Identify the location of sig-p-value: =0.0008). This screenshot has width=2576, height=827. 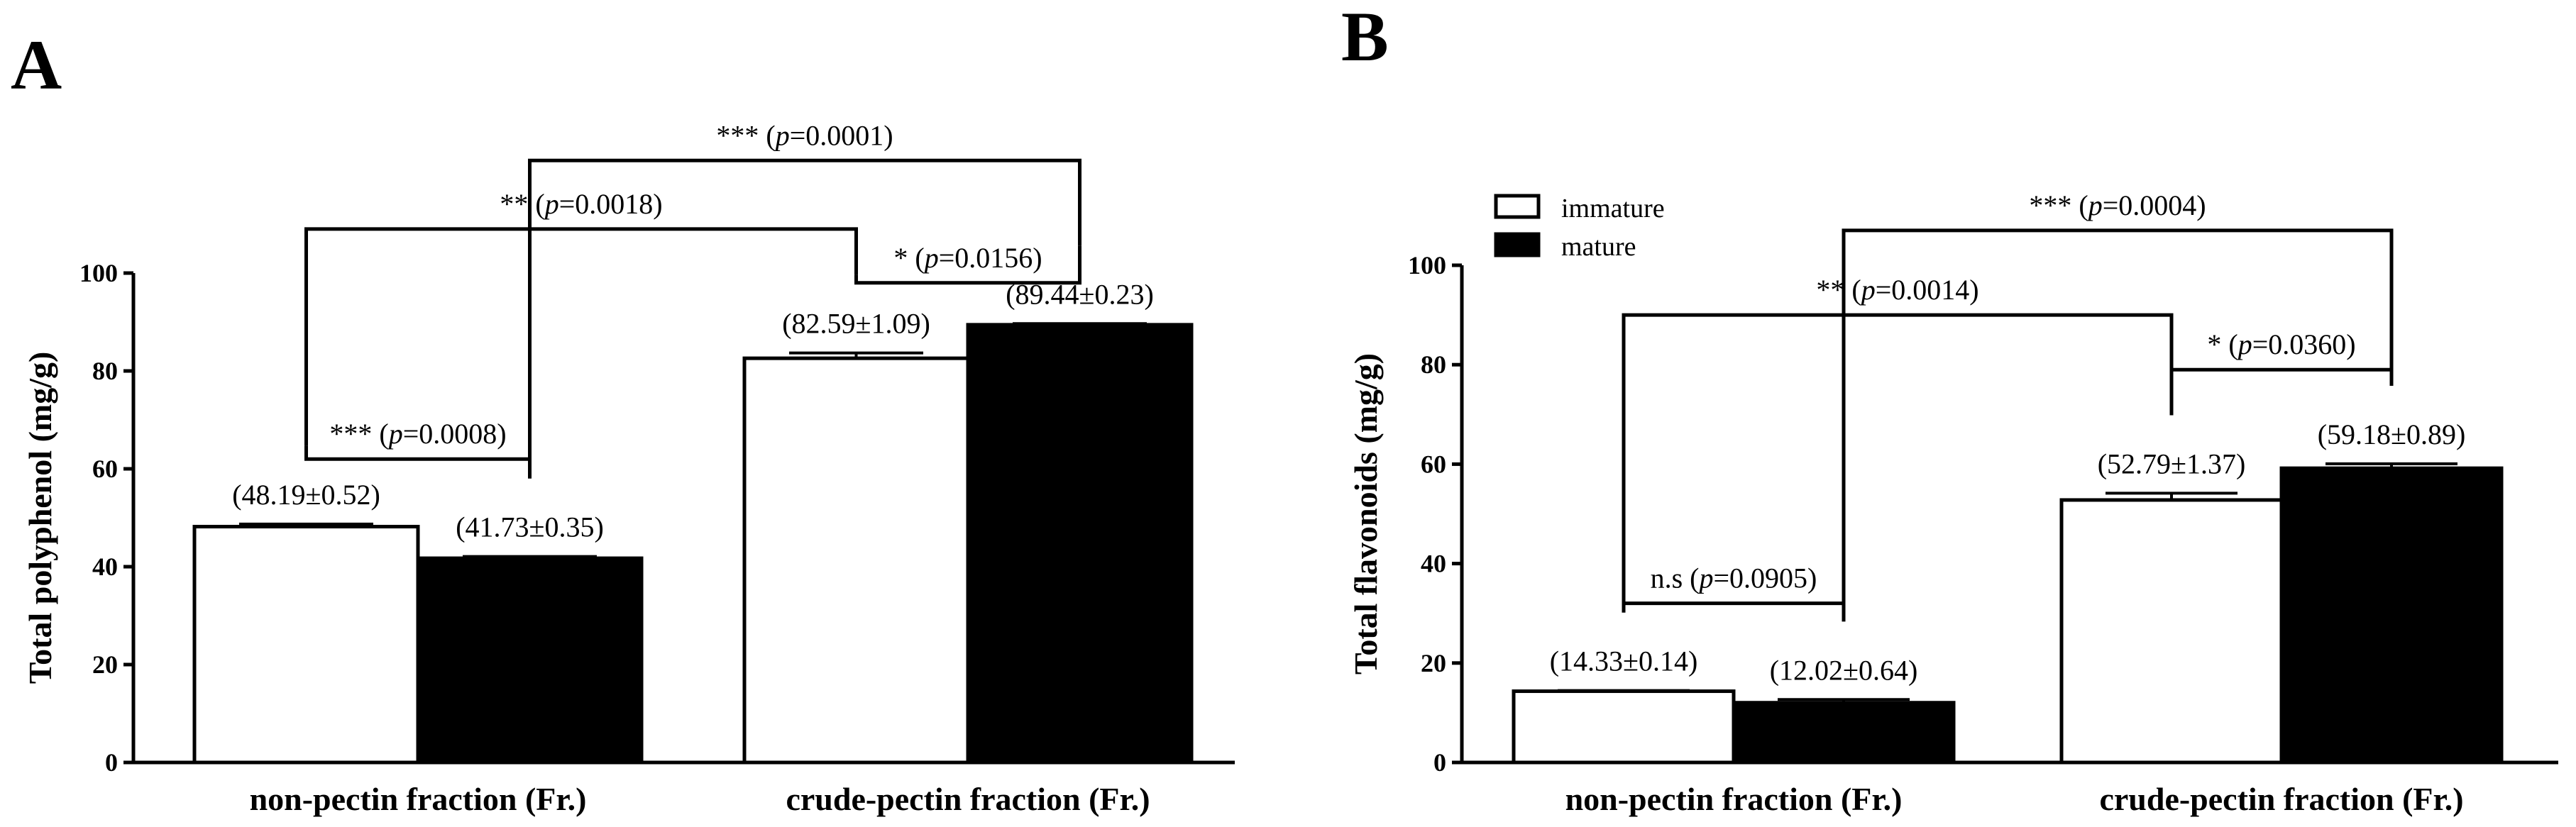
(455, 434).